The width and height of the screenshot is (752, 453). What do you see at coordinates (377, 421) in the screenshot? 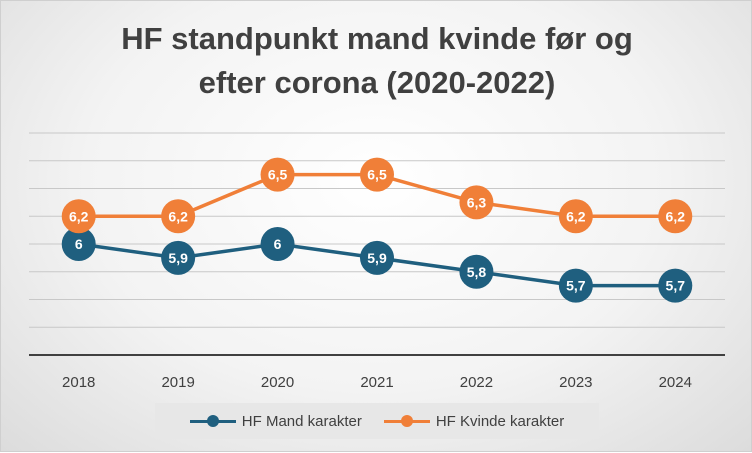
I see `legend: HF Mand karakter HF Kvinde karakter` at bounding box center [377, 421].